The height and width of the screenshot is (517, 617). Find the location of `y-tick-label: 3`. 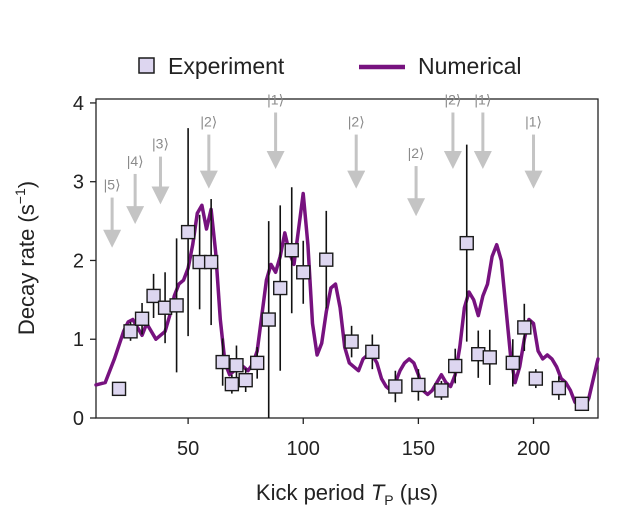

y-tick-label: 3 is located at coordinates (78, 183).